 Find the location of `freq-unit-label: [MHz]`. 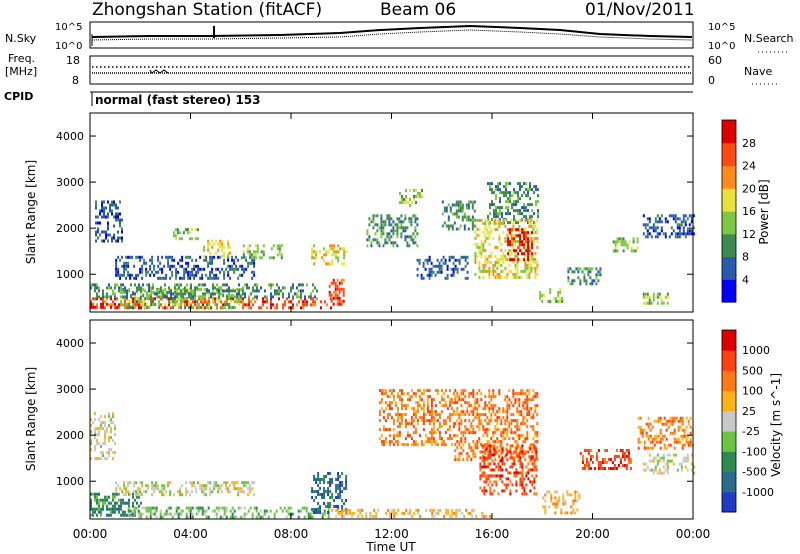

freq-unit-label: [MHz] is located at coordinates (21, 71).